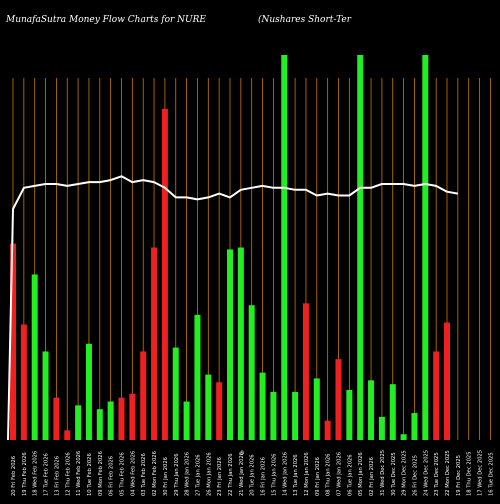  I want to click on tick-label: 26 Fri Dec 2025, so click(415, 475).